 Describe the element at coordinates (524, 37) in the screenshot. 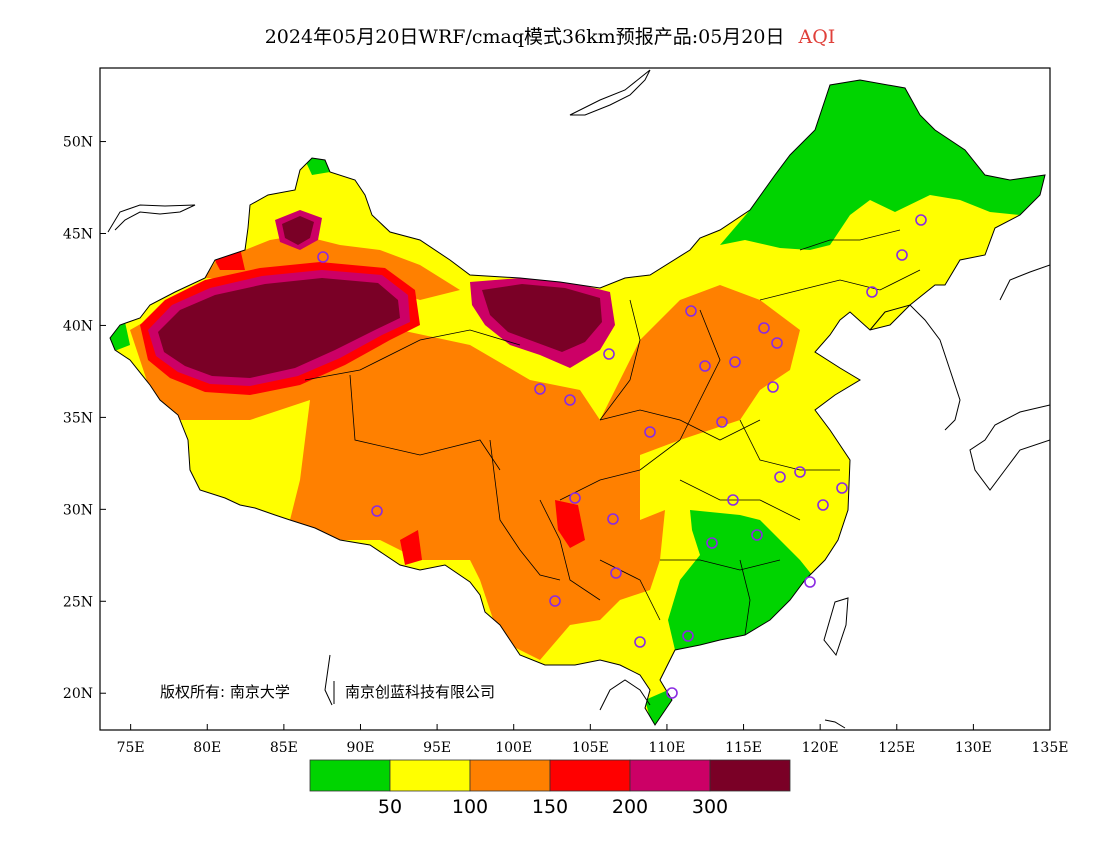

I see `title-main: 2024年05月20日WRF/cmaq模式36km预报产品:05月20日` at that location.